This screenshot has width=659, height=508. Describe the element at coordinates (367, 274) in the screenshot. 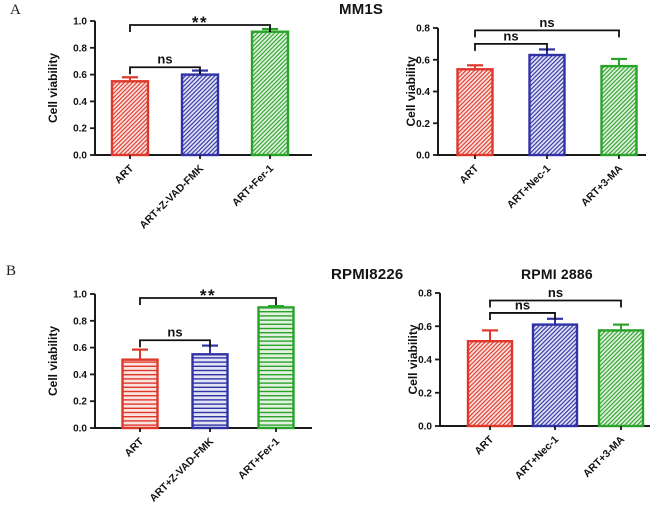

I see `chart-title-rpmi8226: RPMI8226` at that location.